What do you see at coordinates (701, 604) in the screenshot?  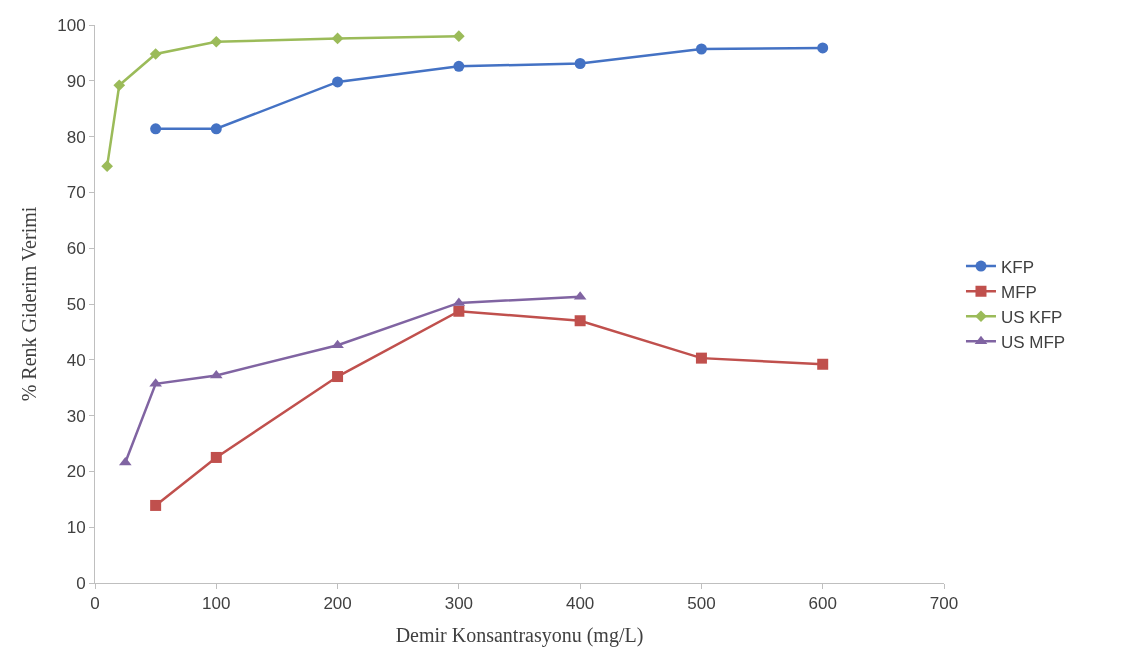 I see `x-tick-label: 500` at bounding box center [701, 604].